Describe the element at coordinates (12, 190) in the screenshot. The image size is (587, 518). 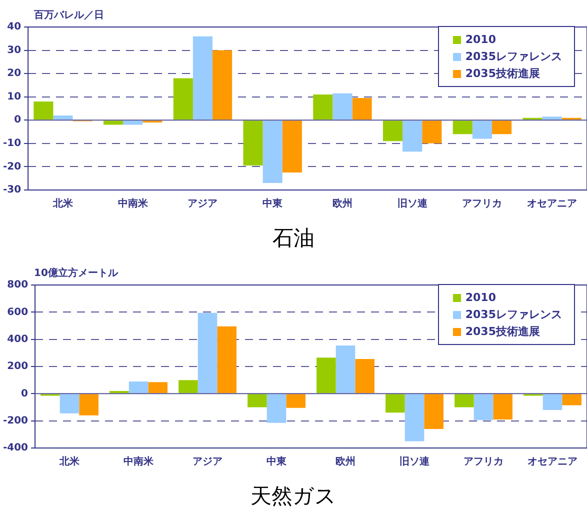
I see `y-tick-label: -30` at that location.